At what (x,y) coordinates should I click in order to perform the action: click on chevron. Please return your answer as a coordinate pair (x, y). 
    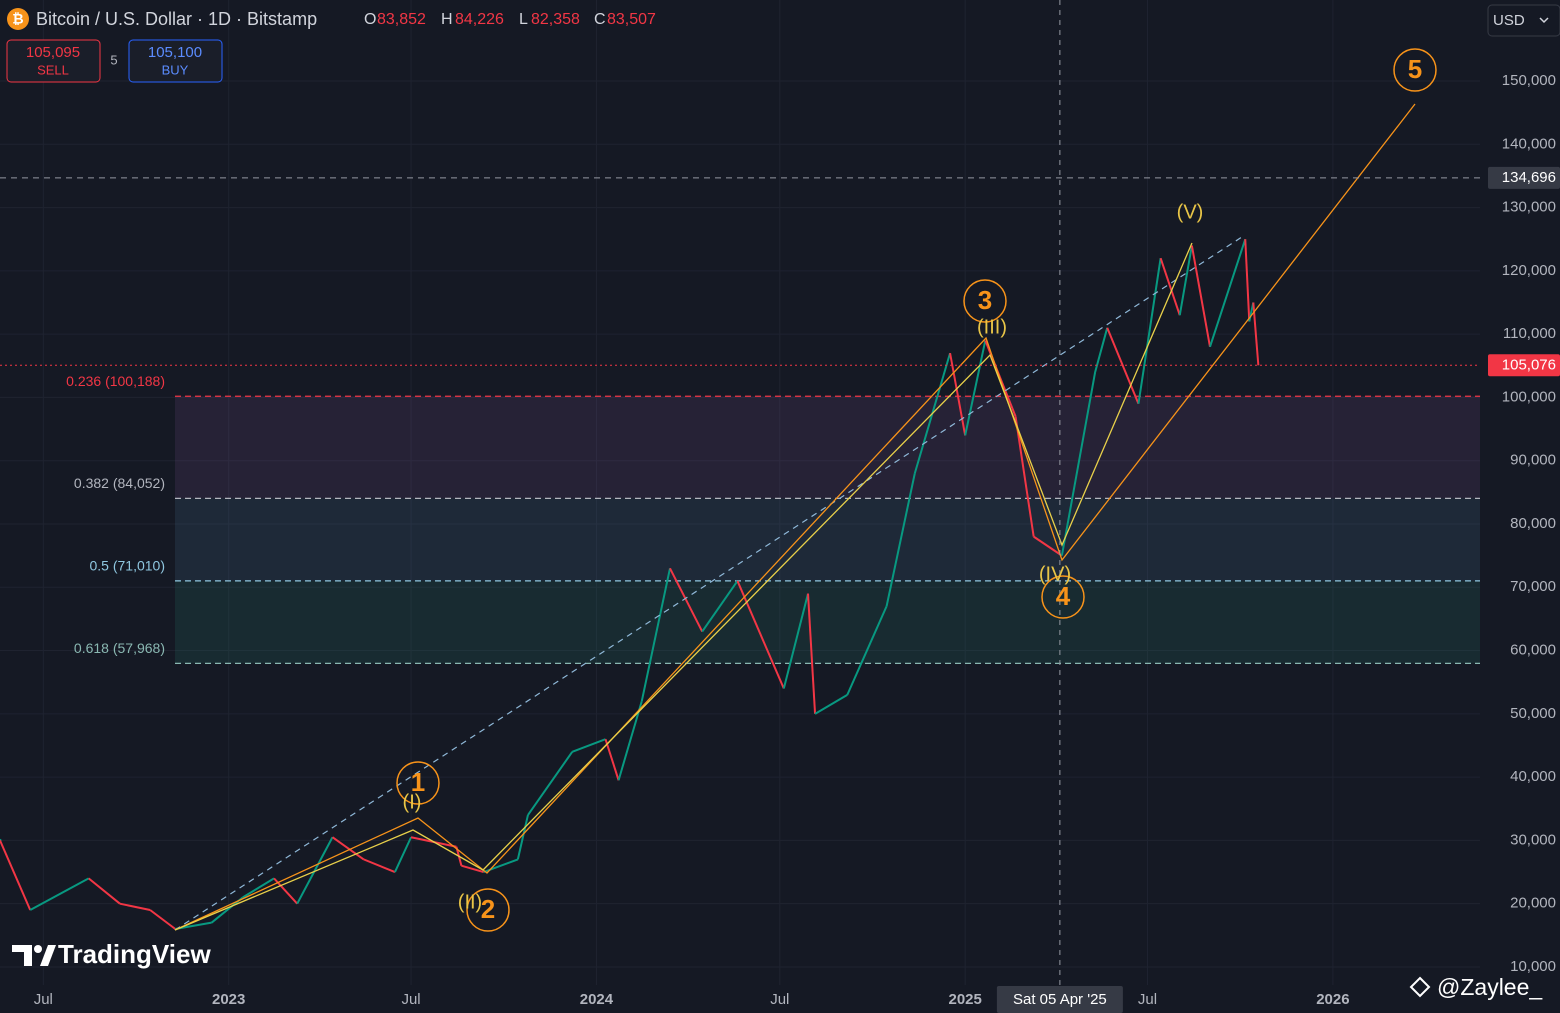
    Looking at the image, I should click on (1544, 20).